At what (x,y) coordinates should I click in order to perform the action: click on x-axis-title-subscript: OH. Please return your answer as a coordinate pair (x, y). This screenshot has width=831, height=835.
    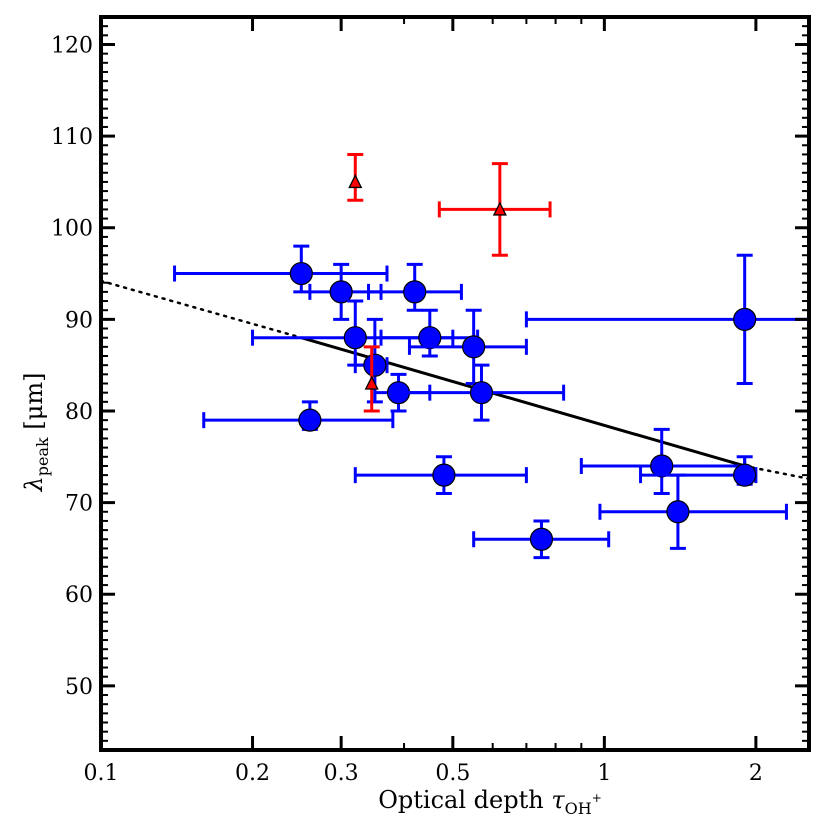
    Looking at the image, I should click on (578, 808).